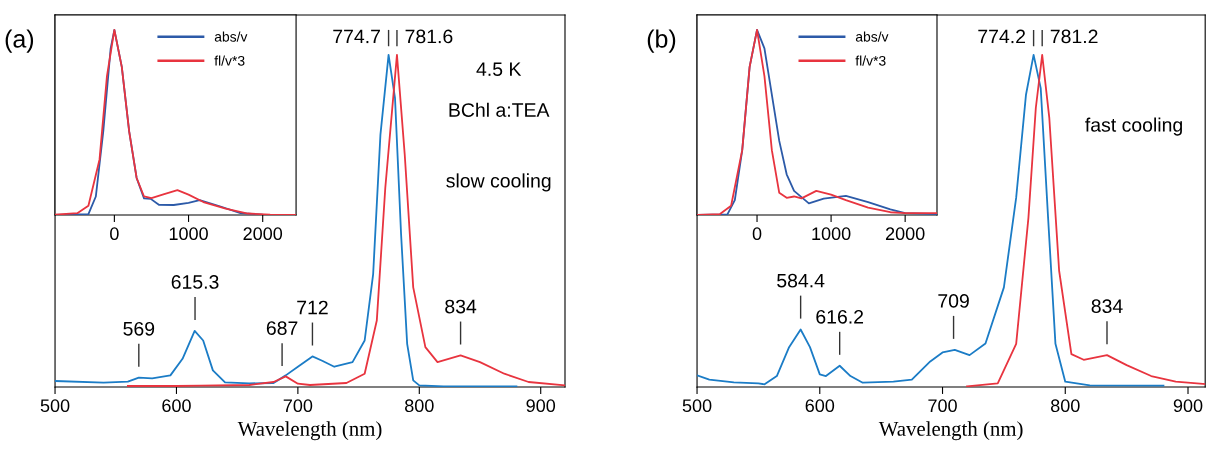 The image size is (1207, 467). I want to click on annotation: 709, so click(953, 300).